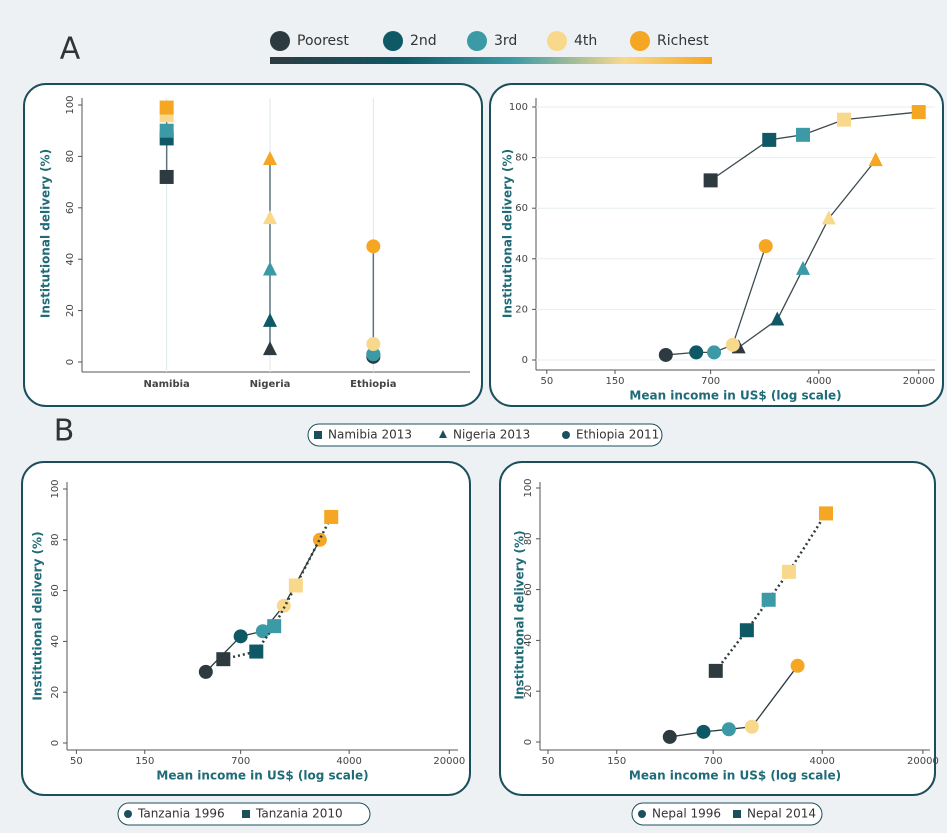 The height and width of the screenshot is (833, 947). I want to click on panel-label: B, so click(64, 431).